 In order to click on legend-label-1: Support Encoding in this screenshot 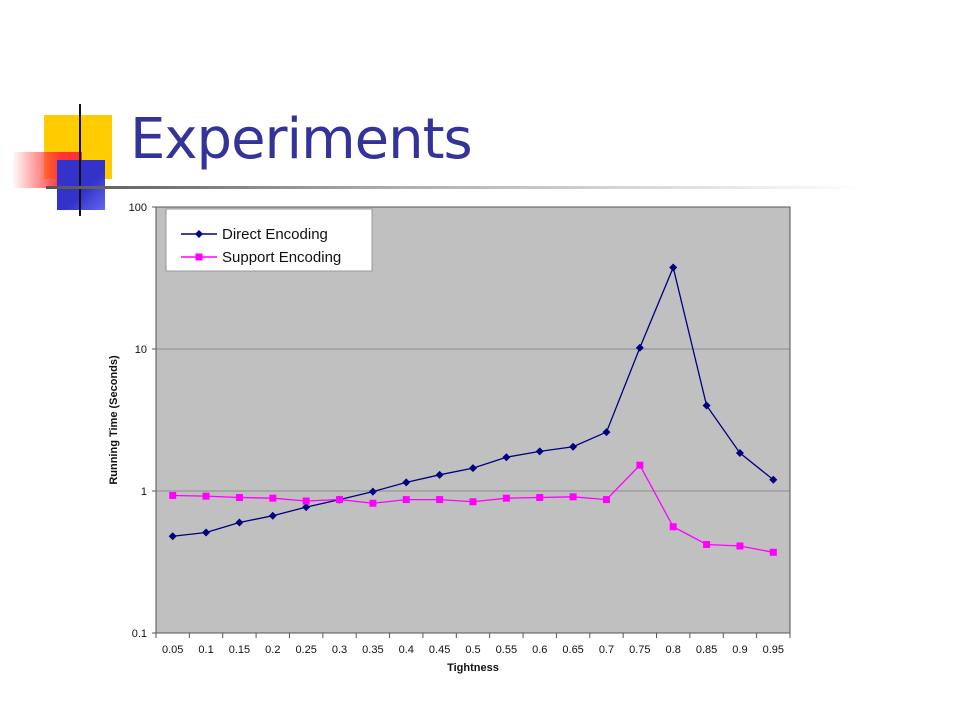, I will do `click(281, 257)`.